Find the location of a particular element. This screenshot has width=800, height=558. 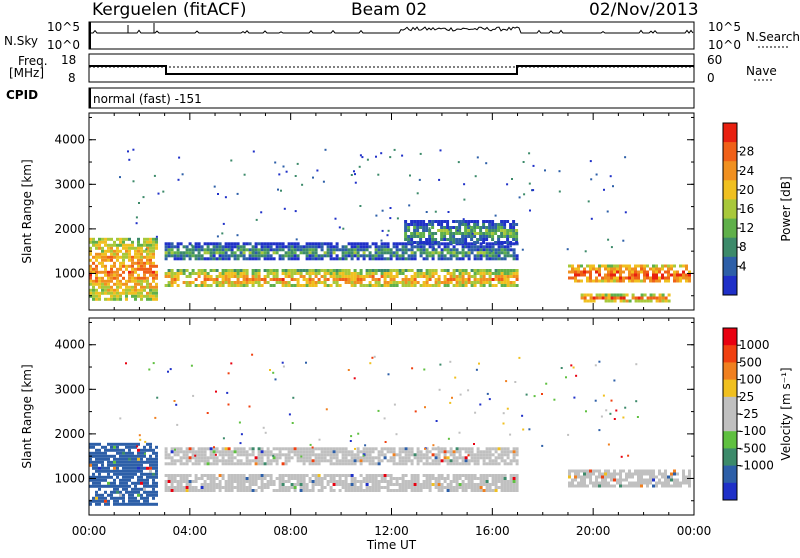

colorbar-segment is located at coordinates (730, 474).